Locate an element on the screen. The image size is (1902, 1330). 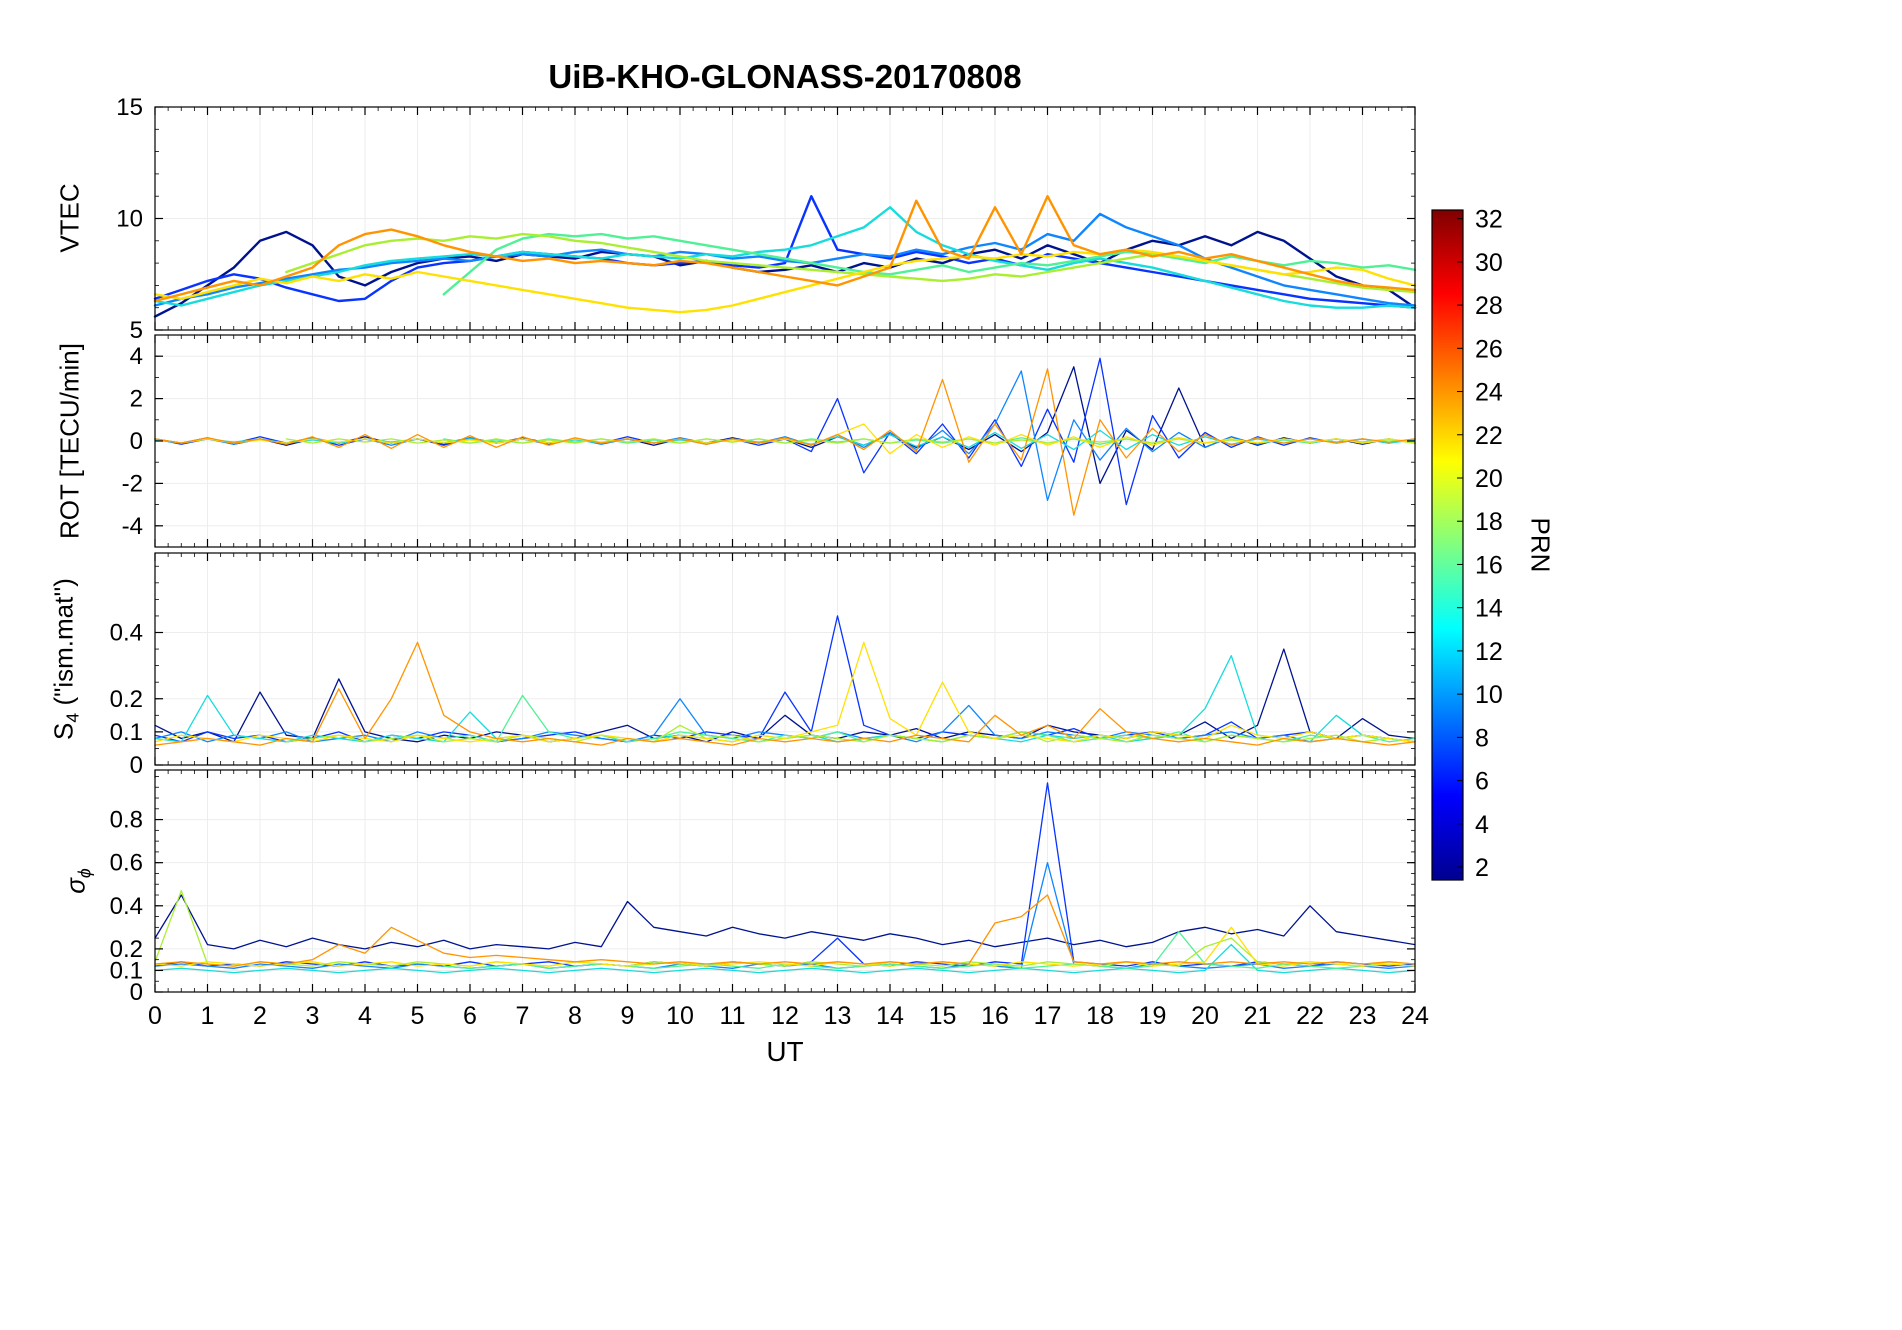
x-tick-label: 2 is located at coordinates (260, 1016).